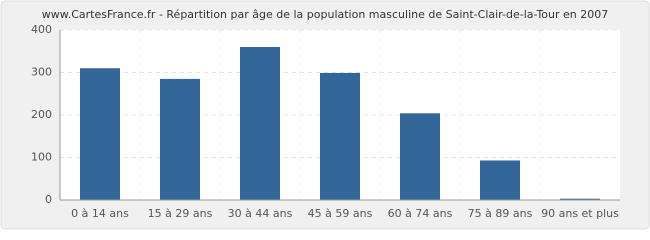 The width and height of the screenshot is (650, 240). I want to click on x-tick-label: 90 ans et plus, so click(580, 213).